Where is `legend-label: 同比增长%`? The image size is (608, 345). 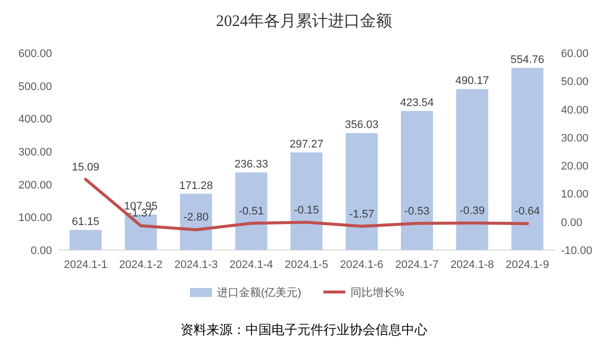 legend-label: 同比增长% is located at coordinates (377, 292).